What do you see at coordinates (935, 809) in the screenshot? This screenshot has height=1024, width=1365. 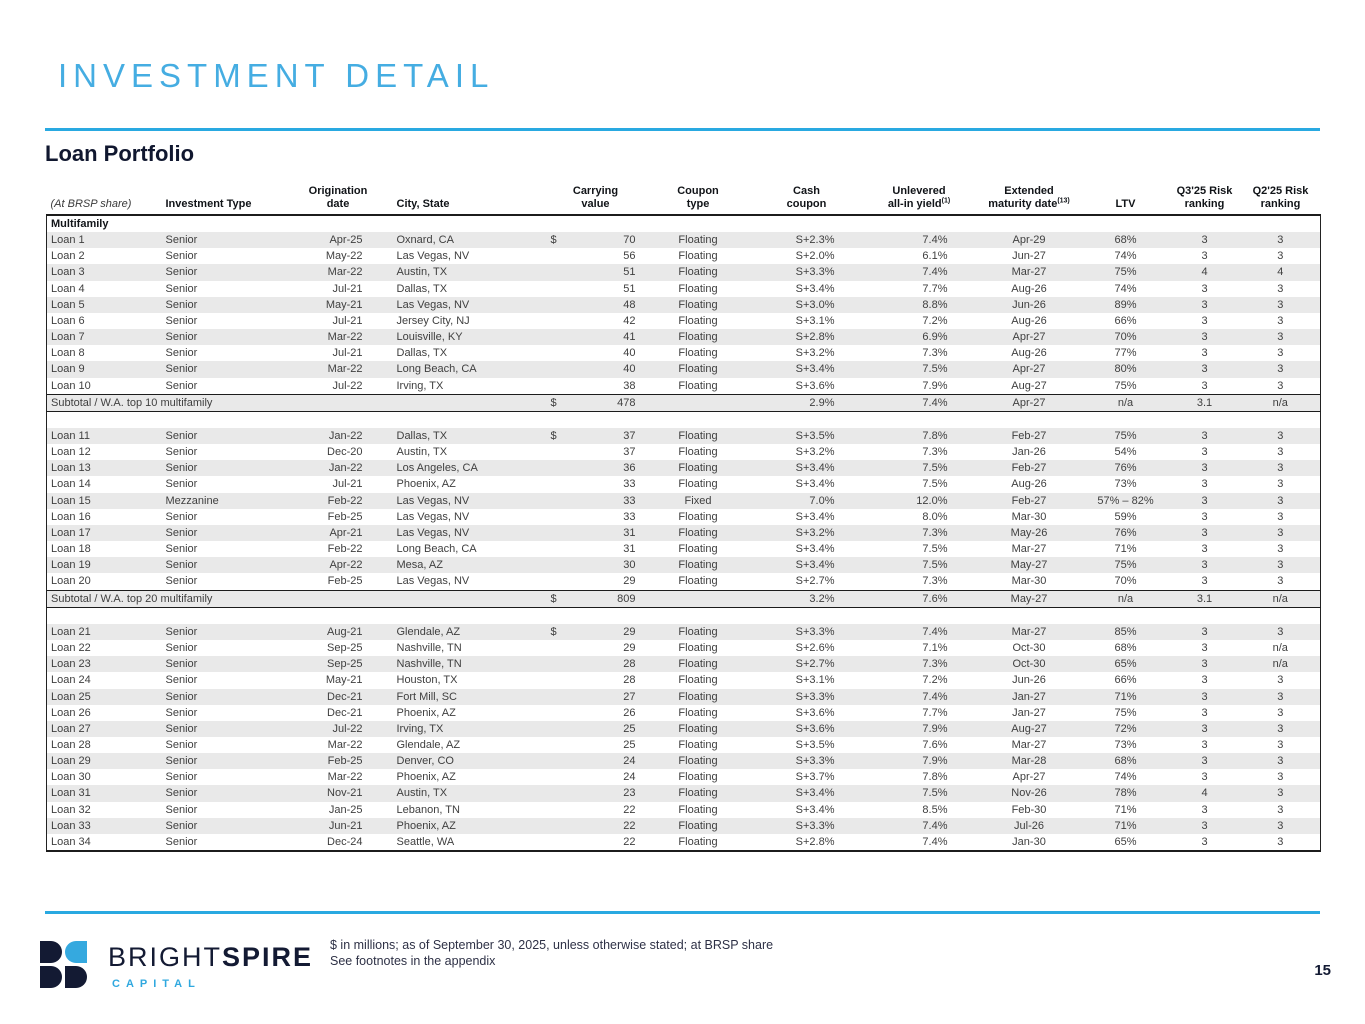 I see `loan-cell-y: 8.5%` at bounding box center [935, 809].